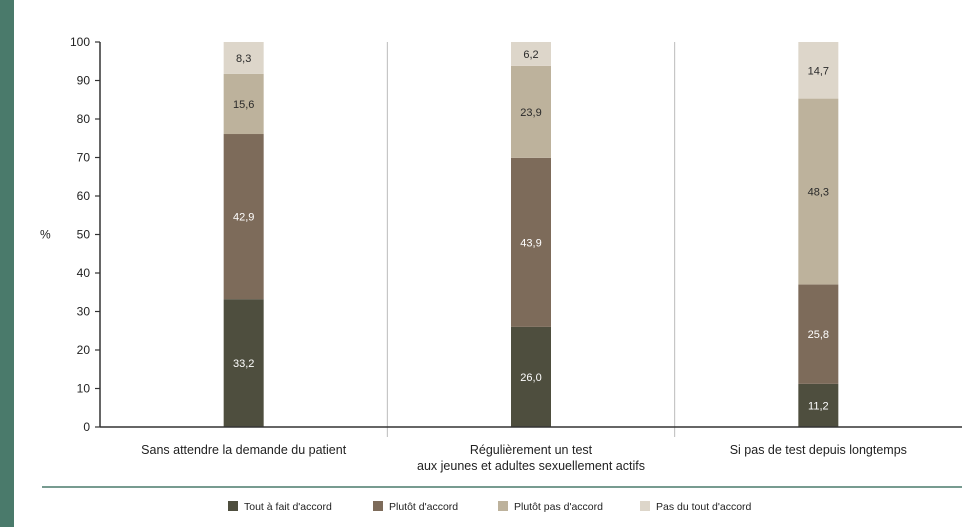 This screenshot has width=972, height=532. What do you see at coordinates (531, 450) in the screenshot?
I see `category-label: Régulièrement un test` at bounding box center [531, 450].